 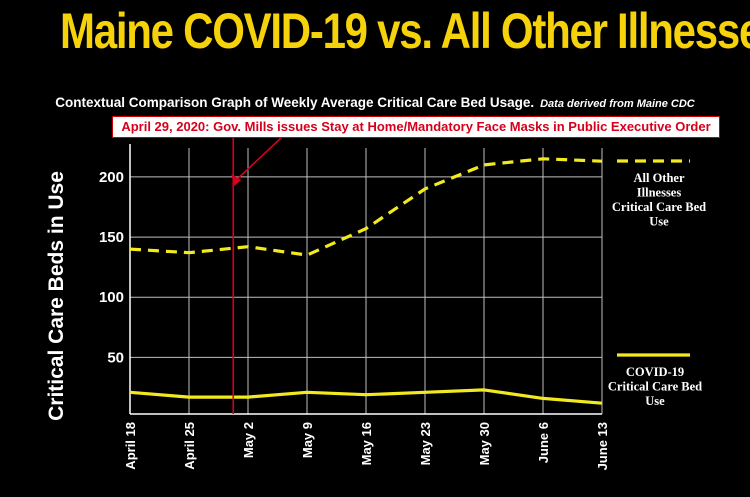 What do you see at coordinates (543, 442) in the screenshot?
I see `x-tick-label: June 6` at bounding box center [543, 442].